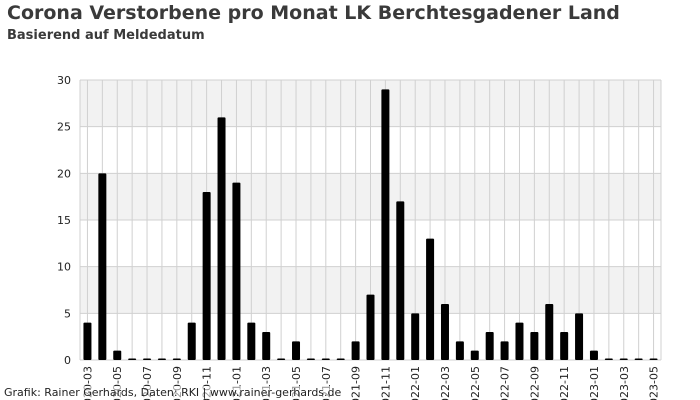 The height and width of the screenshot is (400, 700). I want to click on y-tick-label: 20, so click(64, 173).